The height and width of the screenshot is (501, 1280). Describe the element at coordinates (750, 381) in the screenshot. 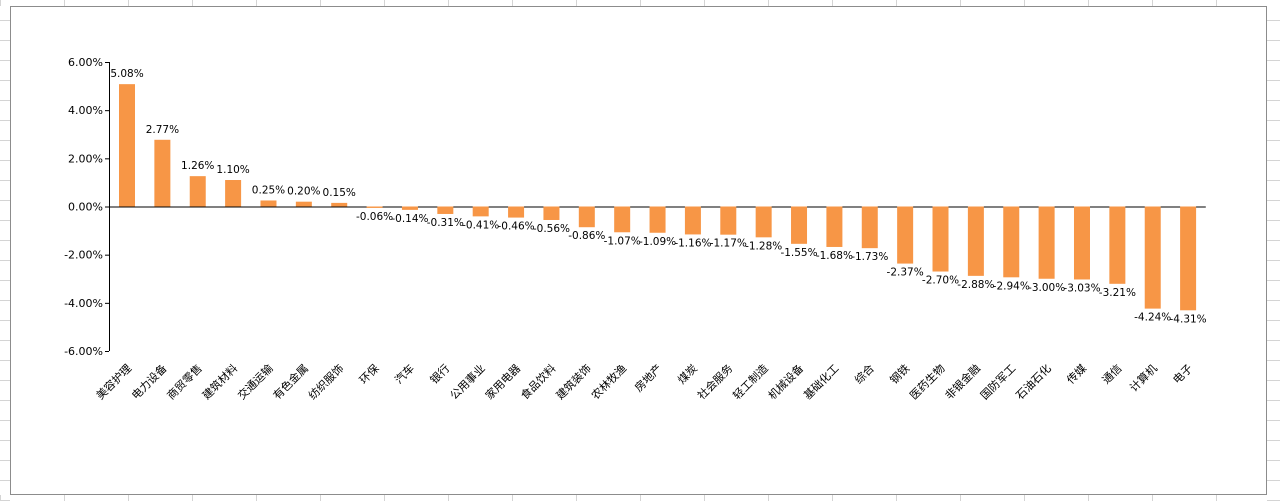

I see `category-label: 轻工制造` at that location.